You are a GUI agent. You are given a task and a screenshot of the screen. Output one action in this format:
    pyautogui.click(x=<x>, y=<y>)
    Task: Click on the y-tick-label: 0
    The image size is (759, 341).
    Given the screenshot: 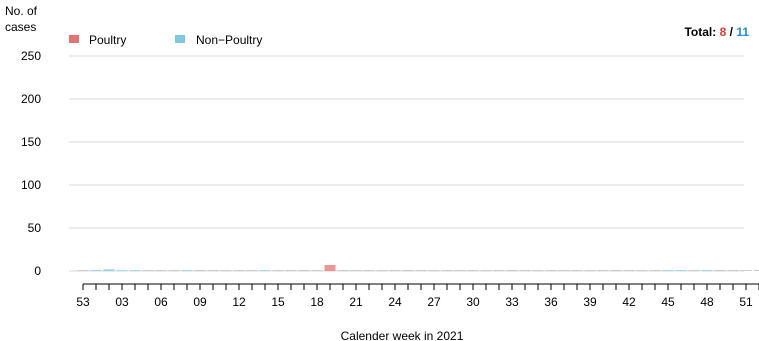 What is the action you would take?
    pyautogui.click(x=37, y=271)
    